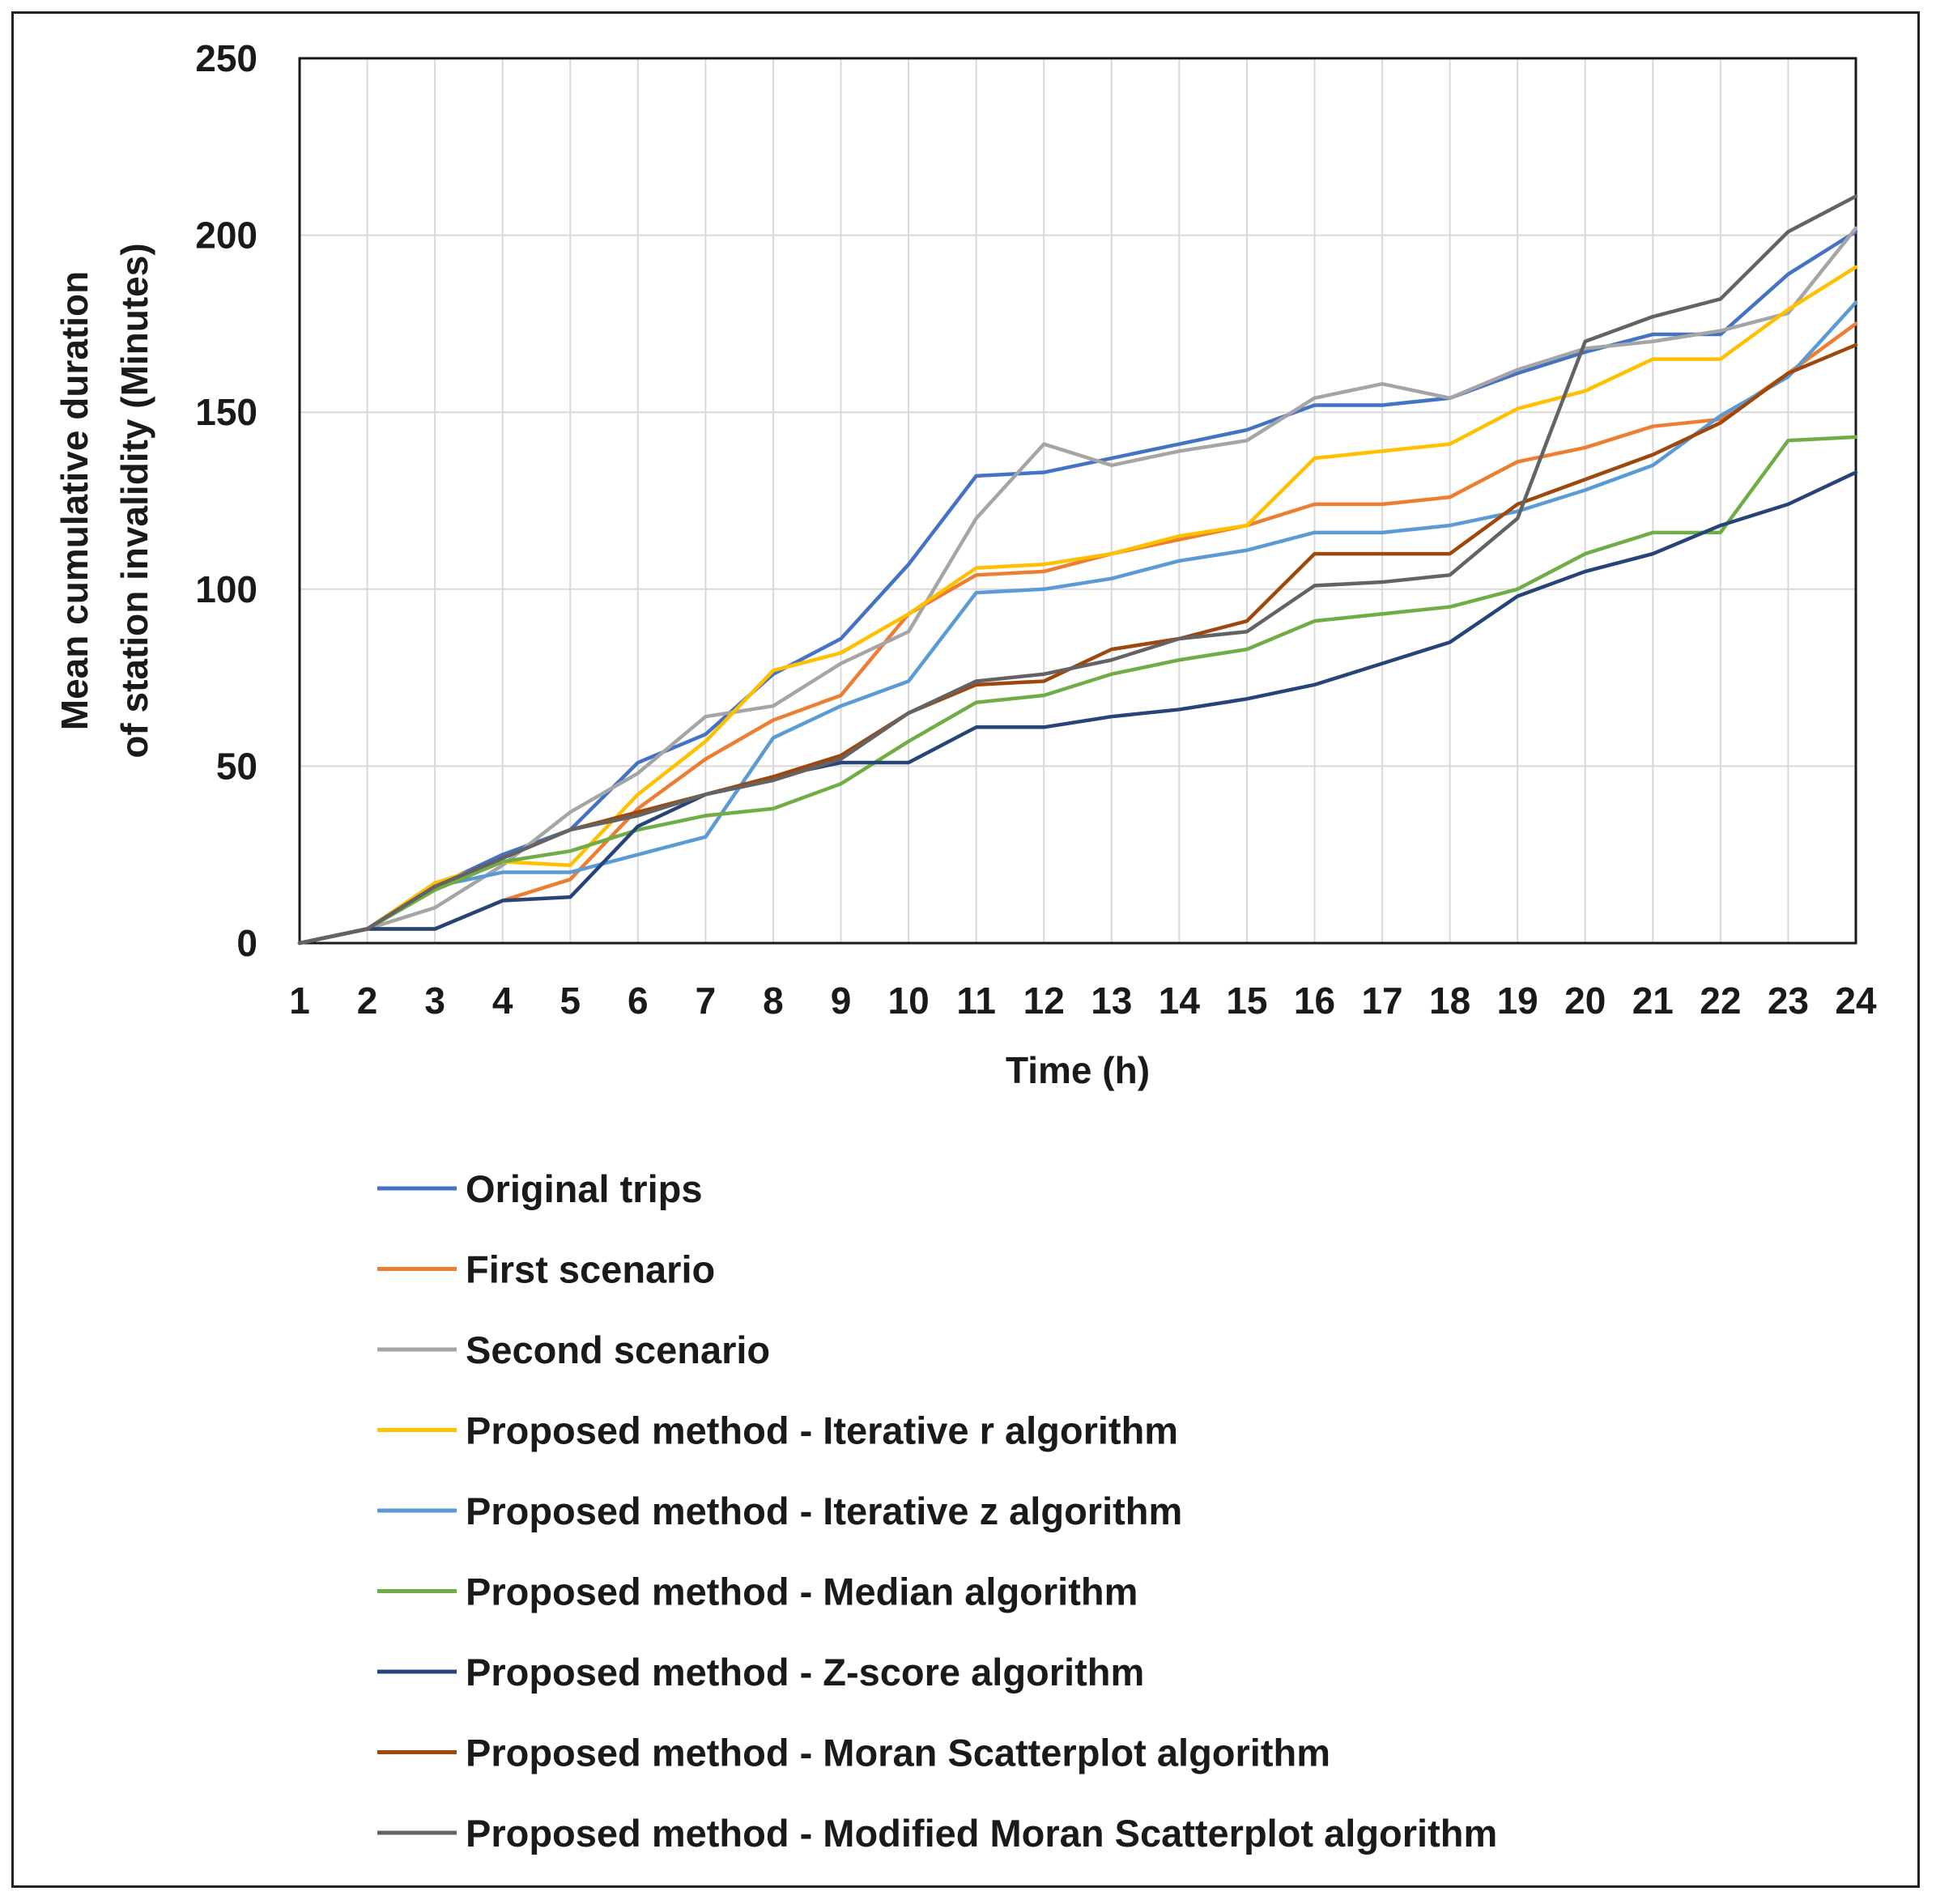  Describe the element at coordinates (1788, 1001) in the screenshot. I see `x-tick-label: 23` at that location.